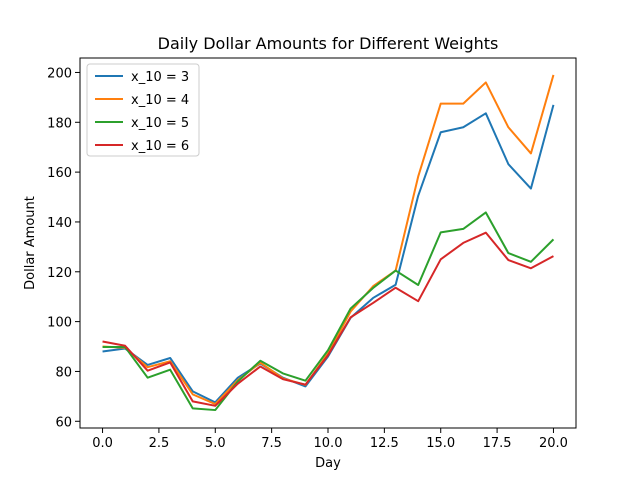  I want to click on x-tick-label: 7.5, so click(271, 443).